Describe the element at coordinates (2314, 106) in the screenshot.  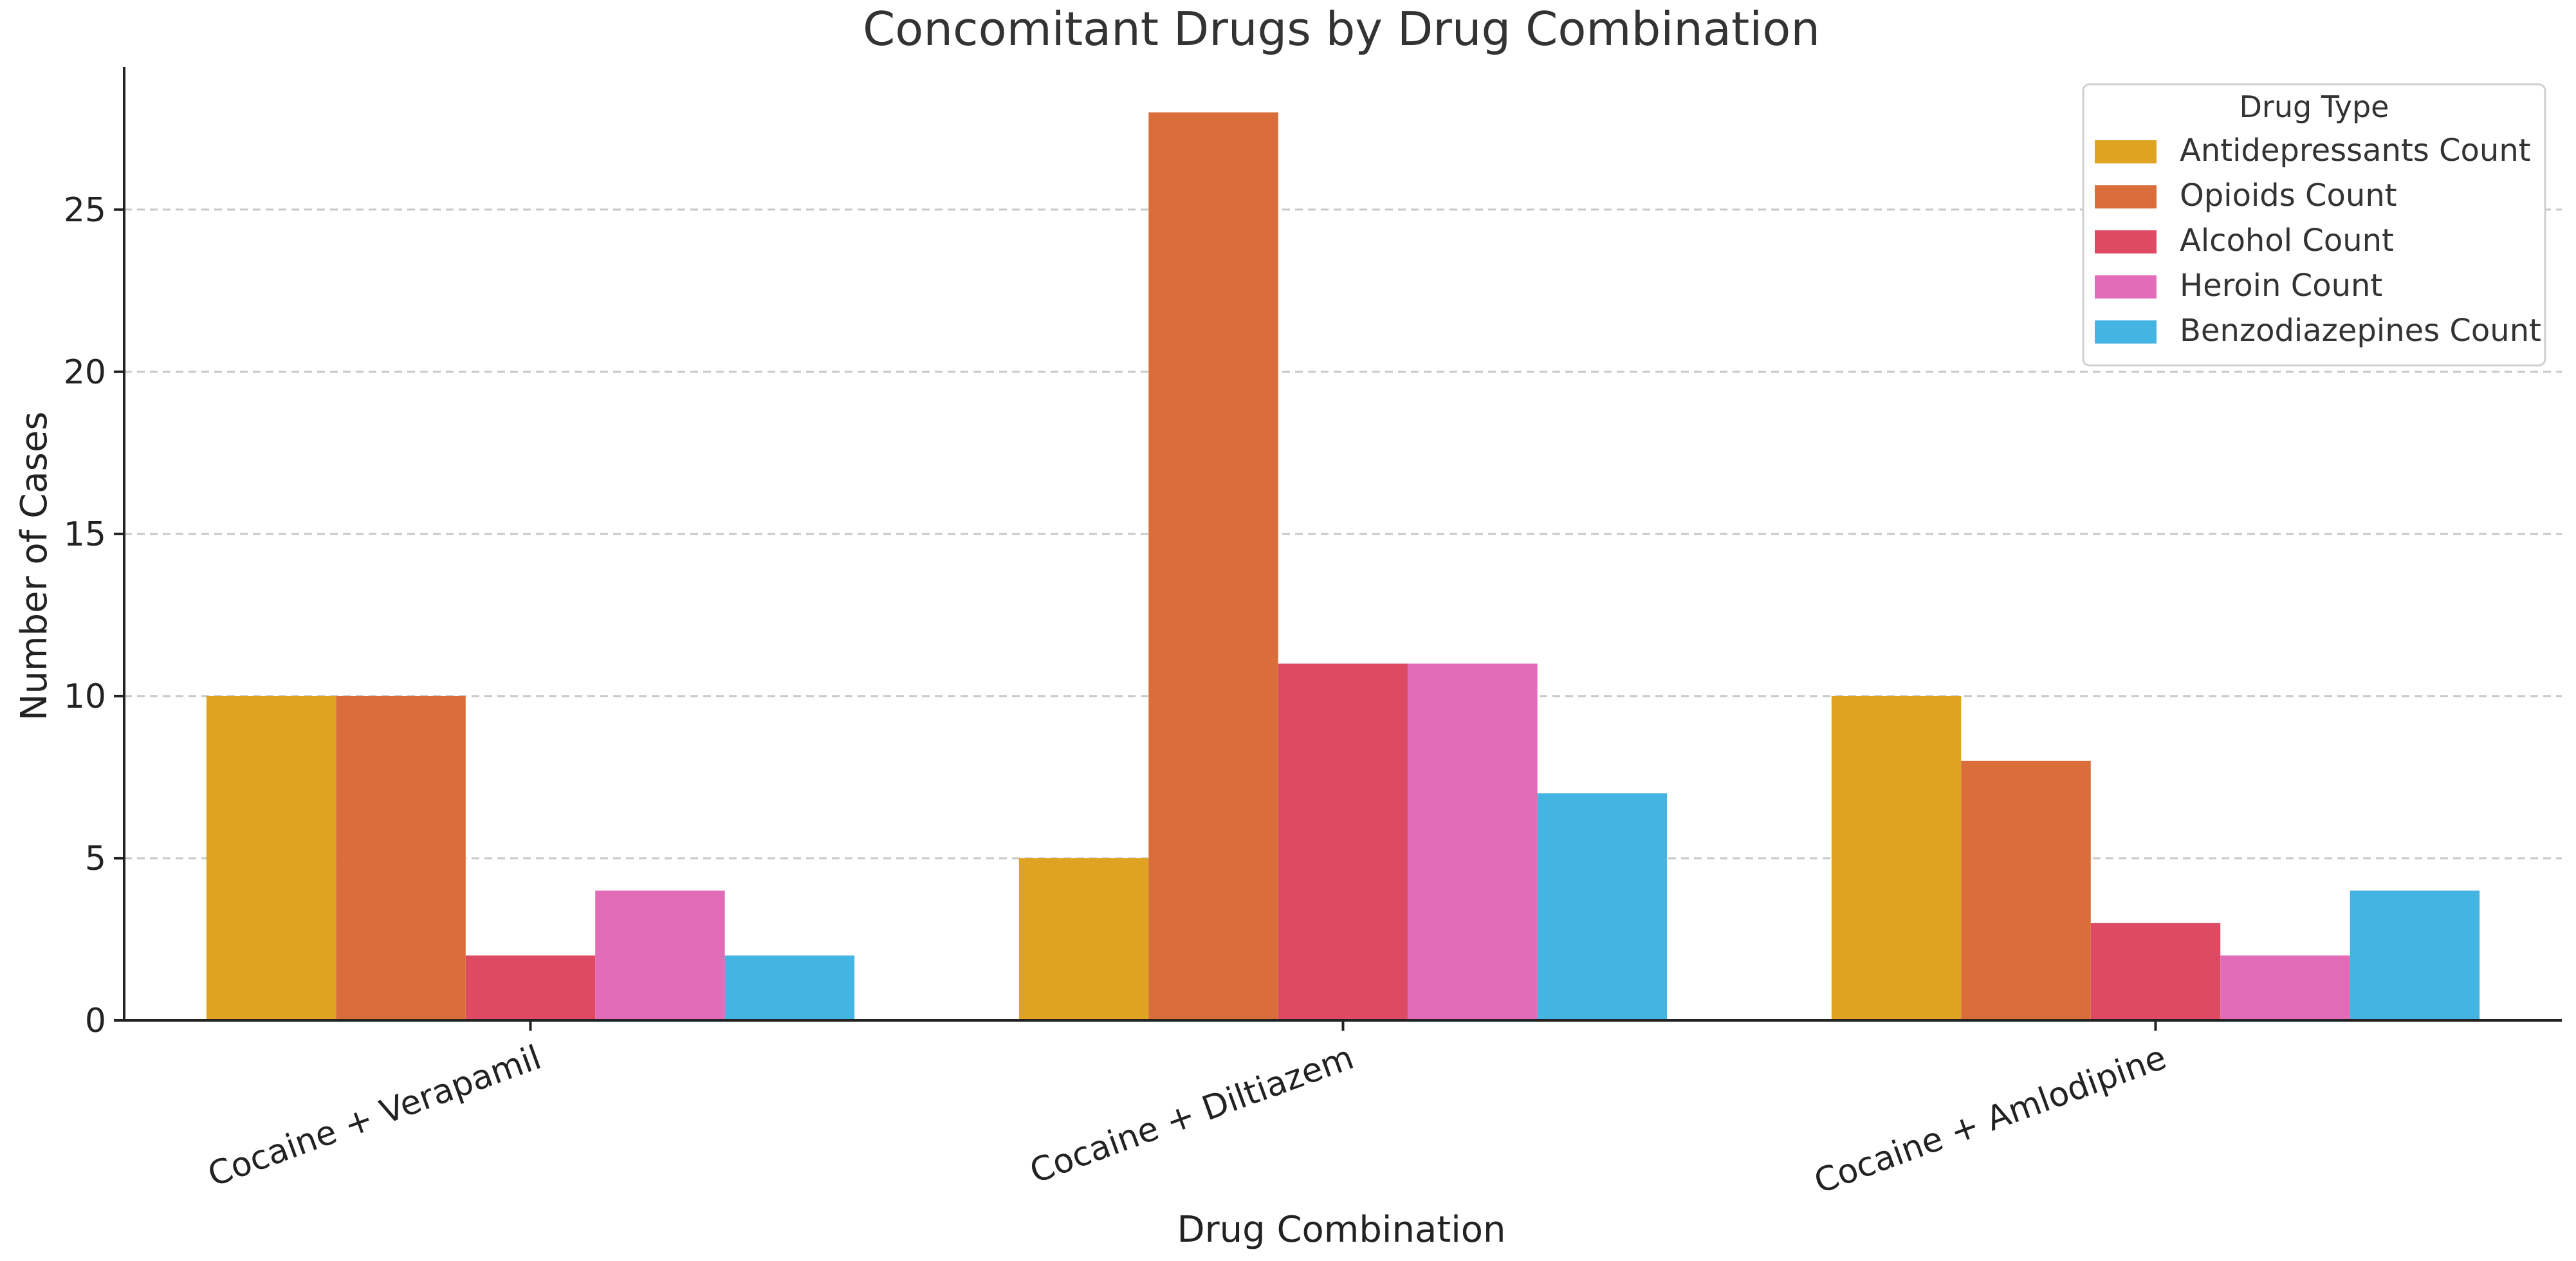
I see `legend-title: Drug Type` at that location.